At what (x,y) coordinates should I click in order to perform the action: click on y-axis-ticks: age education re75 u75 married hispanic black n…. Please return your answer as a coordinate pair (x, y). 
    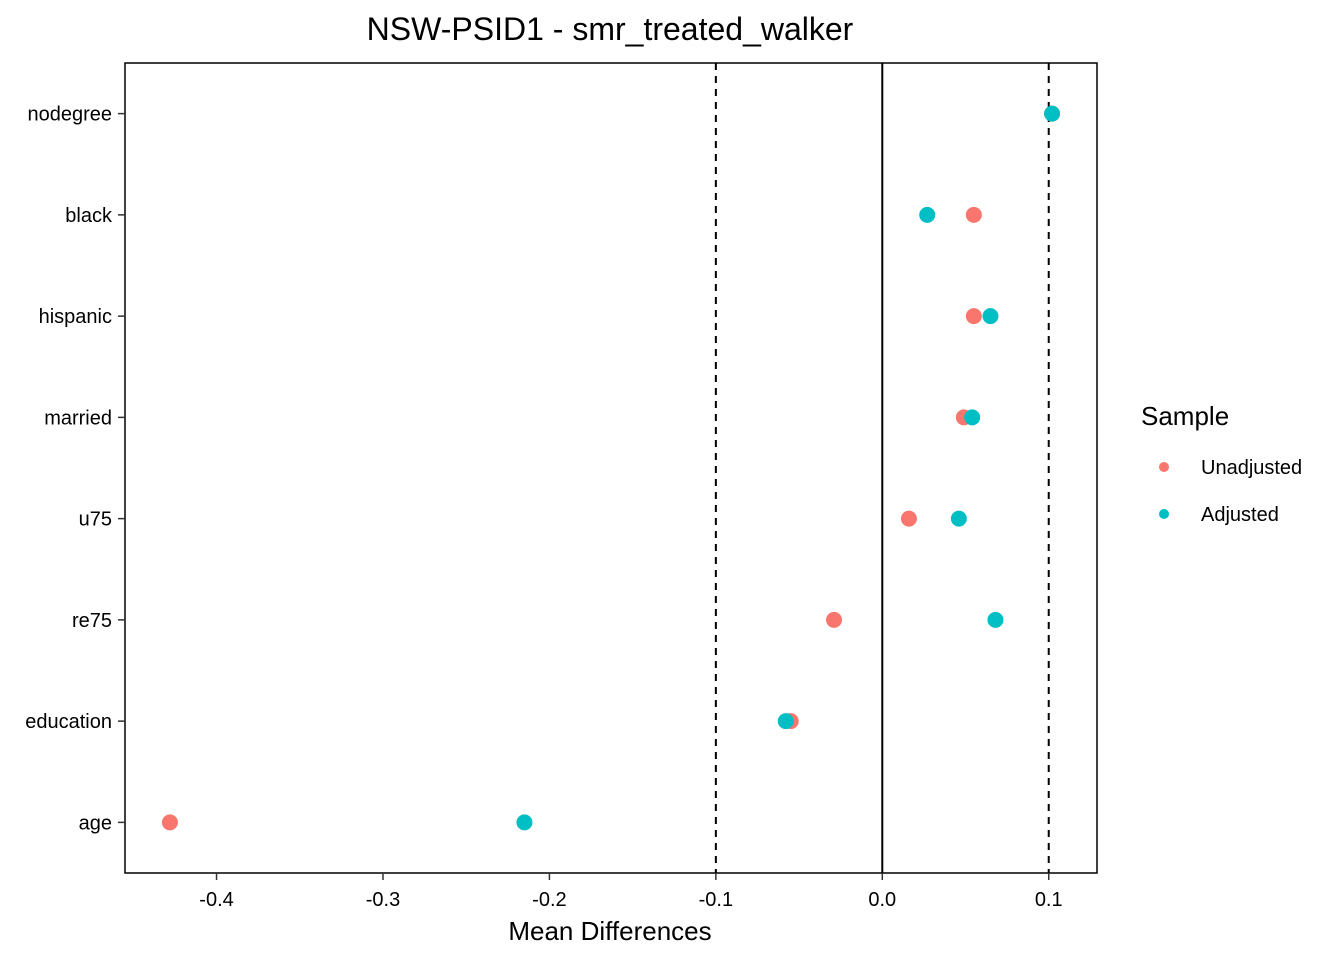
    Looking at the image, I should click on (75, 469).